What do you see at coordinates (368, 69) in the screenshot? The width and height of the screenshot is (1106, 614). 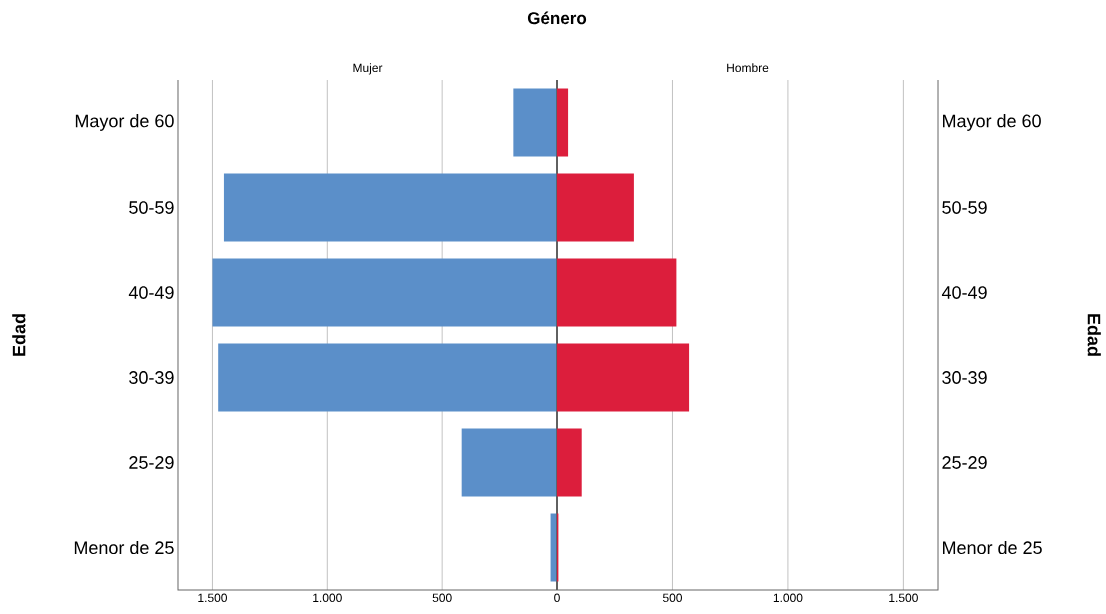 I see `chart-subtitle: Mujer` at bounding box center [368, 69].